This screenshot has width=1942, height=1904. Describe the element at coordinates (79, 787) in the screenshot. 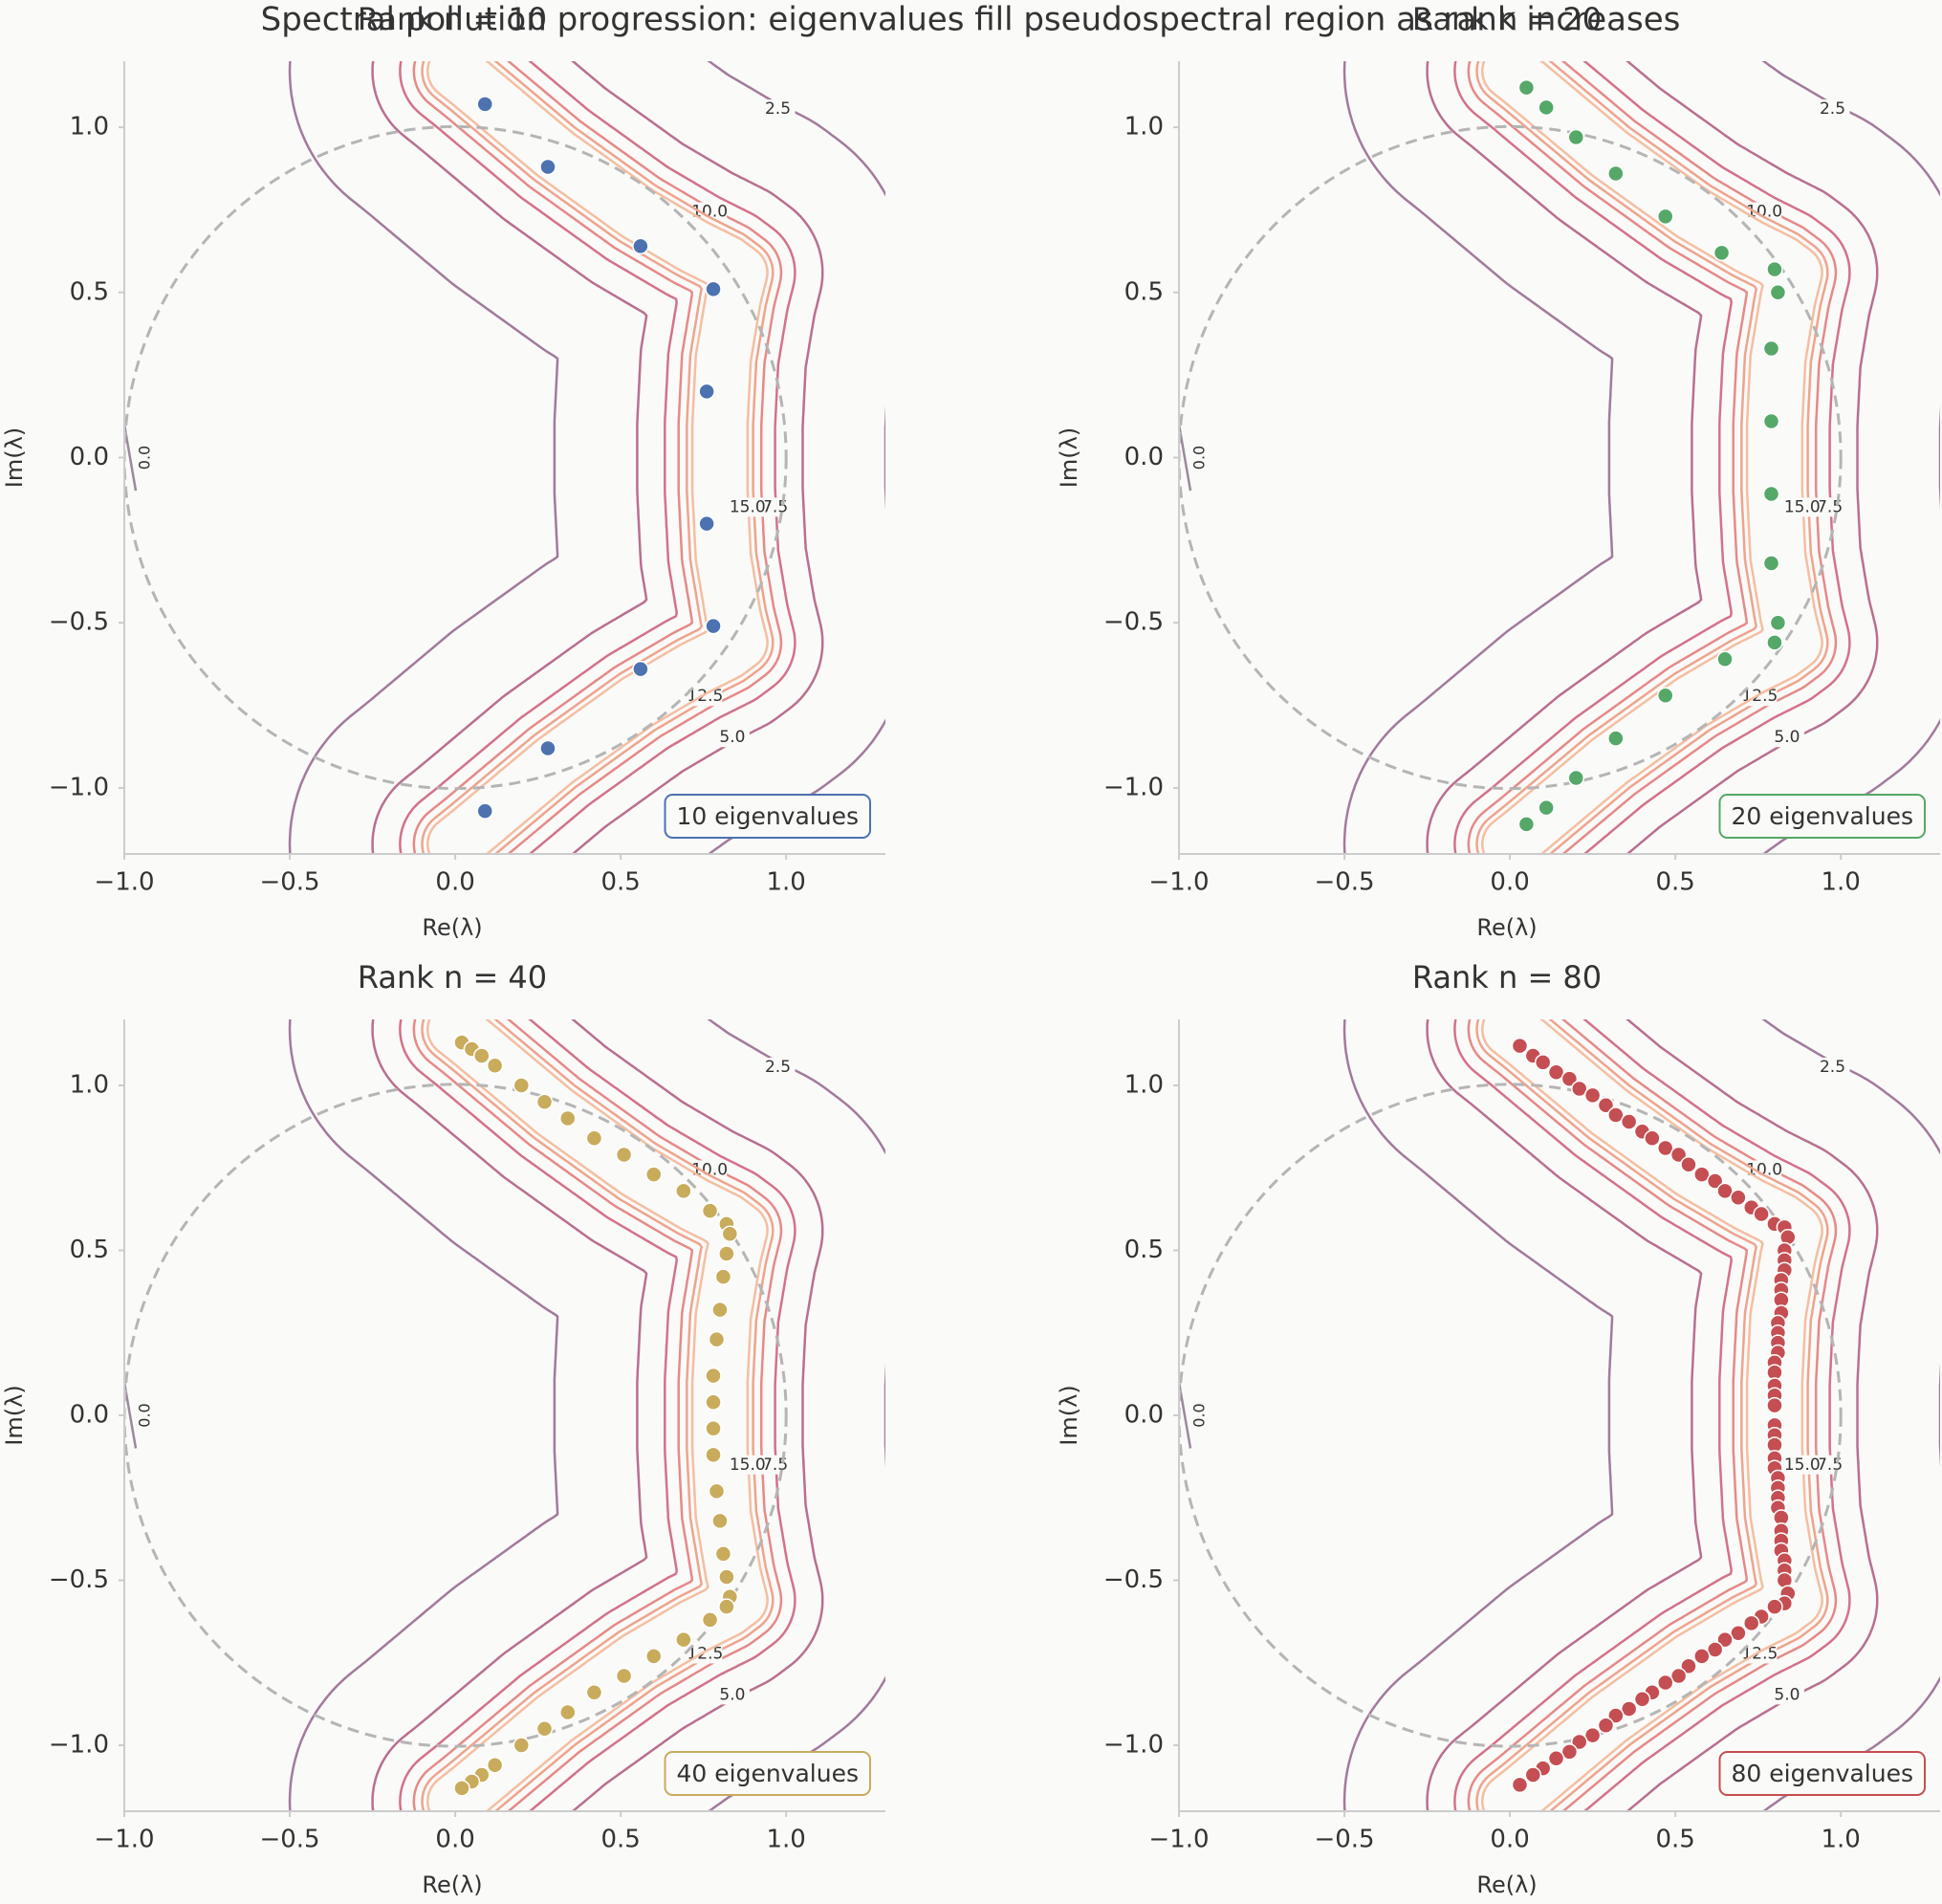

I see `y-tick-label: −1.0` at that location.